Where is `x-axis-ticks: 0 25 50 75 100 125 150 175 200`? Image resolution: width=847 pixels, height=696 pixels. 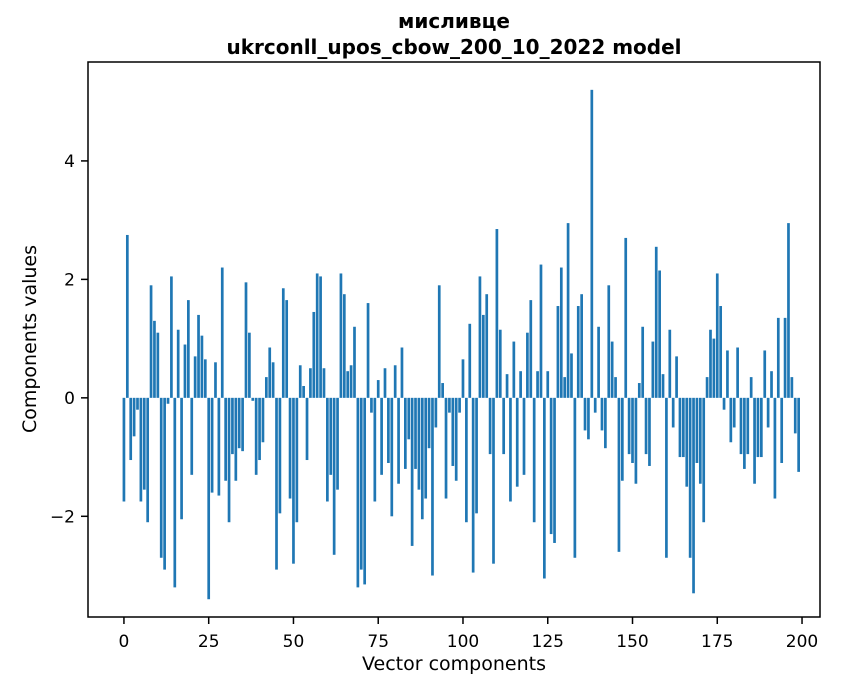
x-axis-ticks: 0 25 50 75 100 125 150 175 200 is located at coordinates (468, 634).